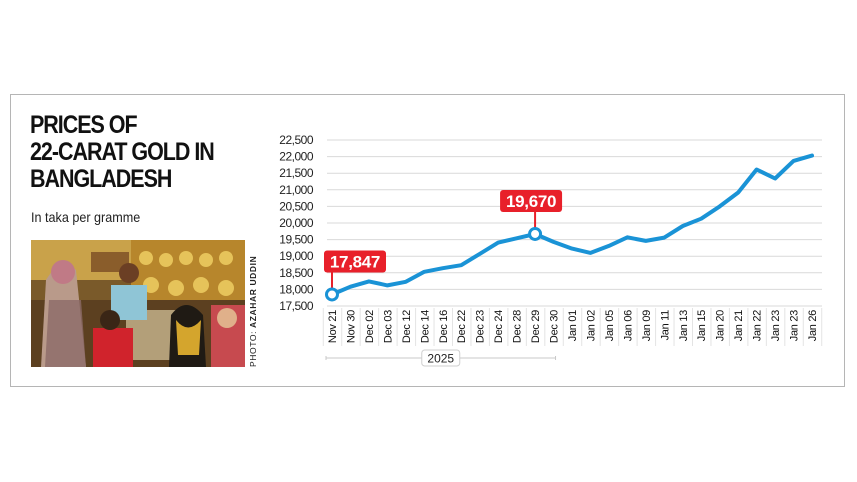  Describe the element at coordinates (481, 326) in the screenshot. I see `x-tick-label: Dec 23` at that location.